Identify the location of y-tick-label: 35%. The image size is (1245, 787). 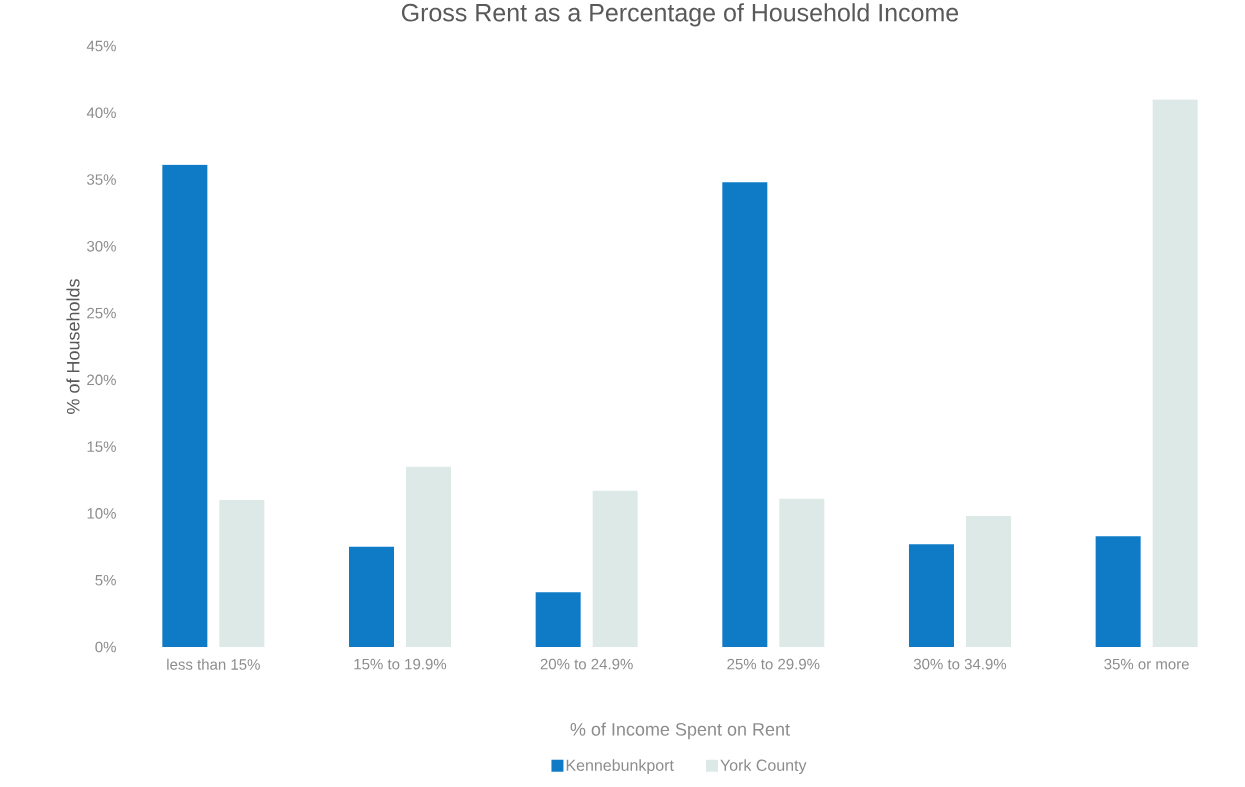
(101, 179).